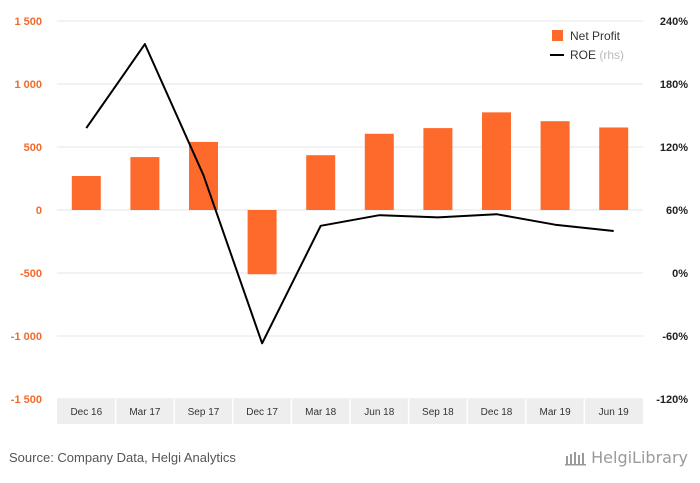  I want to click on x-tick-label: Sep 17, so click(204, 412).